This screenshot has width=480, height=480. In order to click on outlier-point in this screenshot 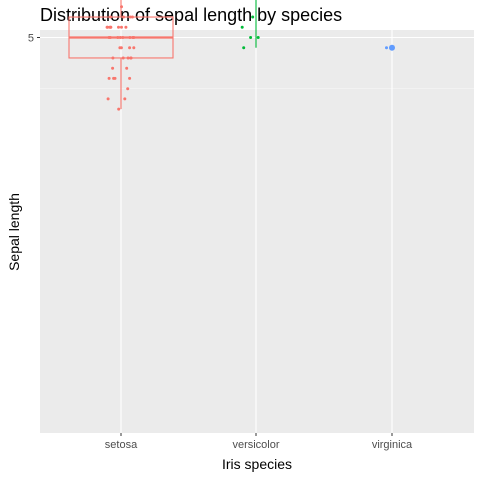, I will do `click(392, 47)`.